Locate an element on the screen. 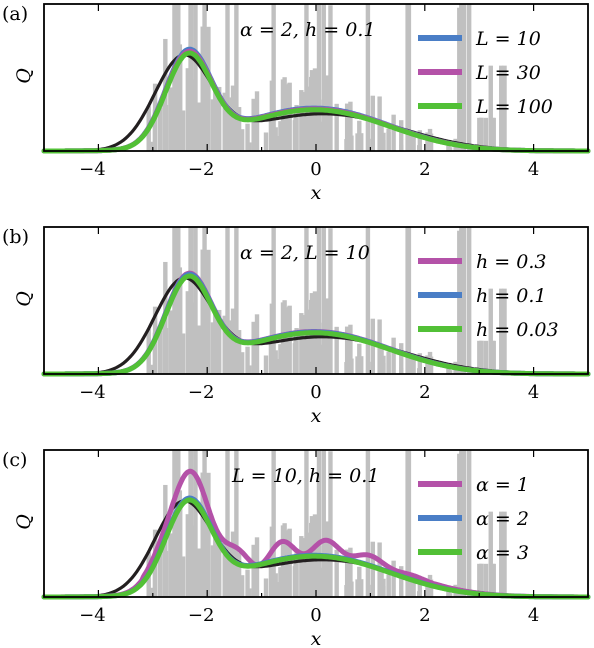  panel-annotation: α = 2, h = 0.1 is located at coordinates (307, 30).